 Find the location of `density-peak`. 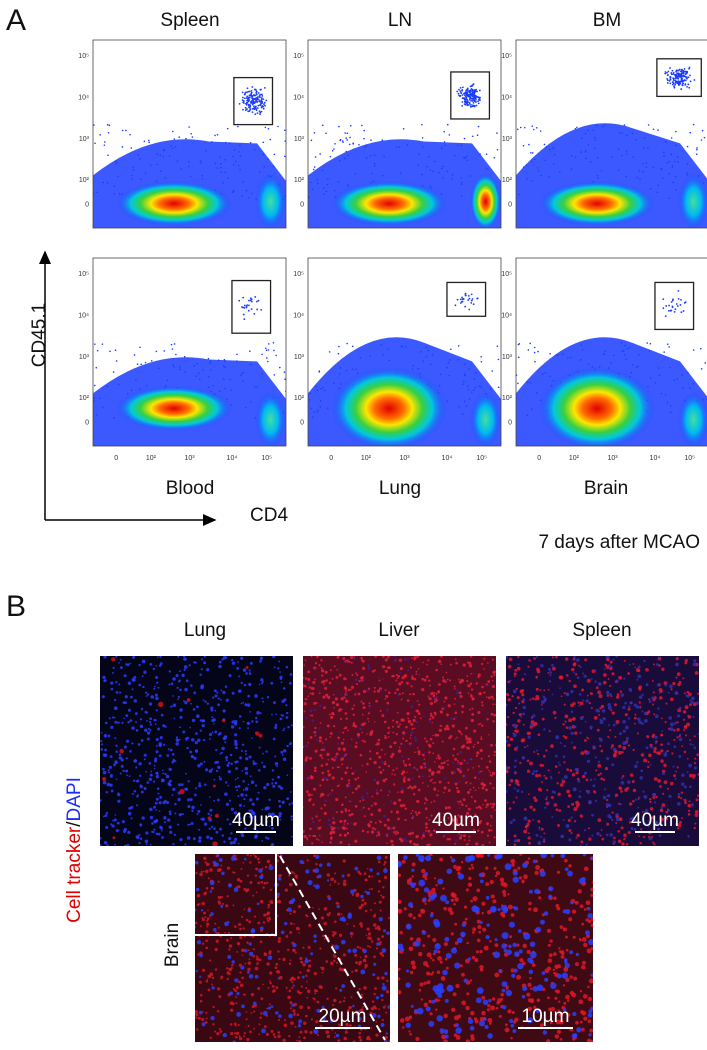

density-peak is located at coordinates (174, 408).